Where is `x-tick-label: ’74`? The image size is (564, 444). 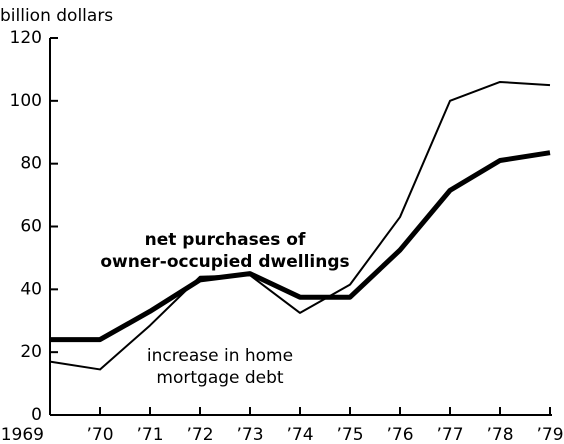 x-tick-label: ’74 is located at coordinates (299, 434).